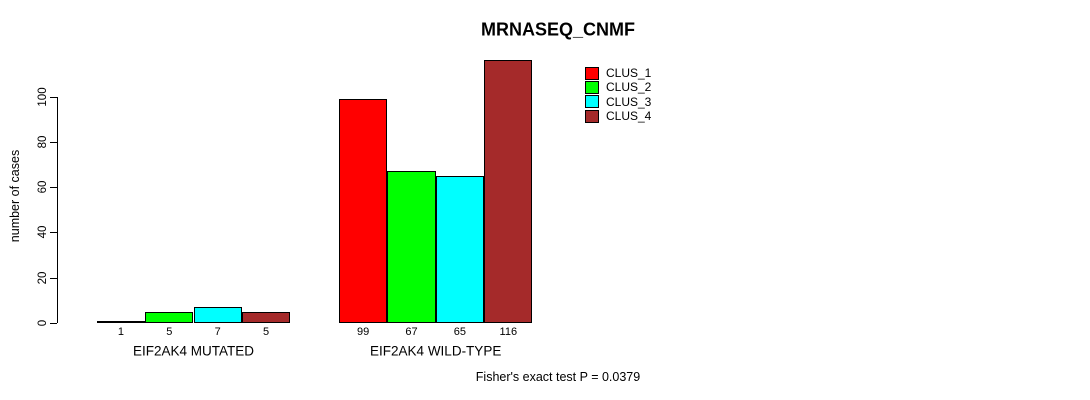 The height and width of the screenshot is (400, 1090). Describe the element at coordinates (411, 332) in the screenshot. I see `bar-value-label: 67` at that location.